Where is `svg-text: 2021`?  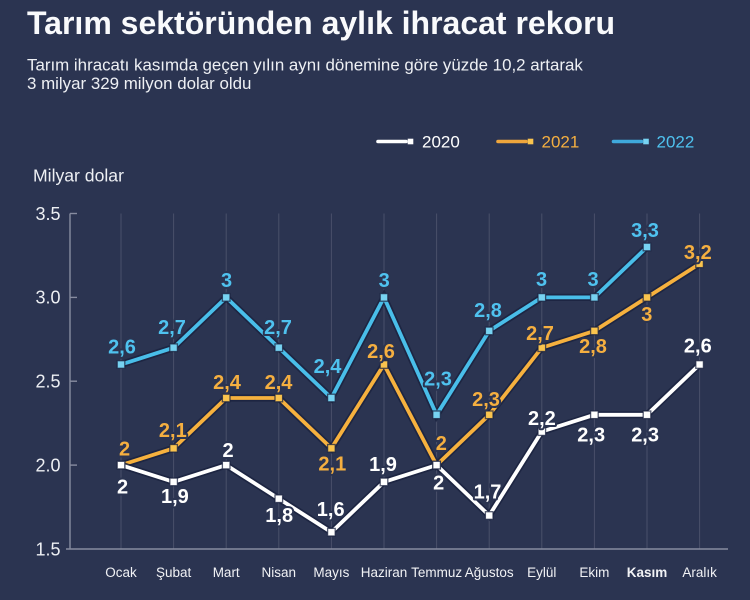 svg-text: 2021 is located at coordinates (561, 142).